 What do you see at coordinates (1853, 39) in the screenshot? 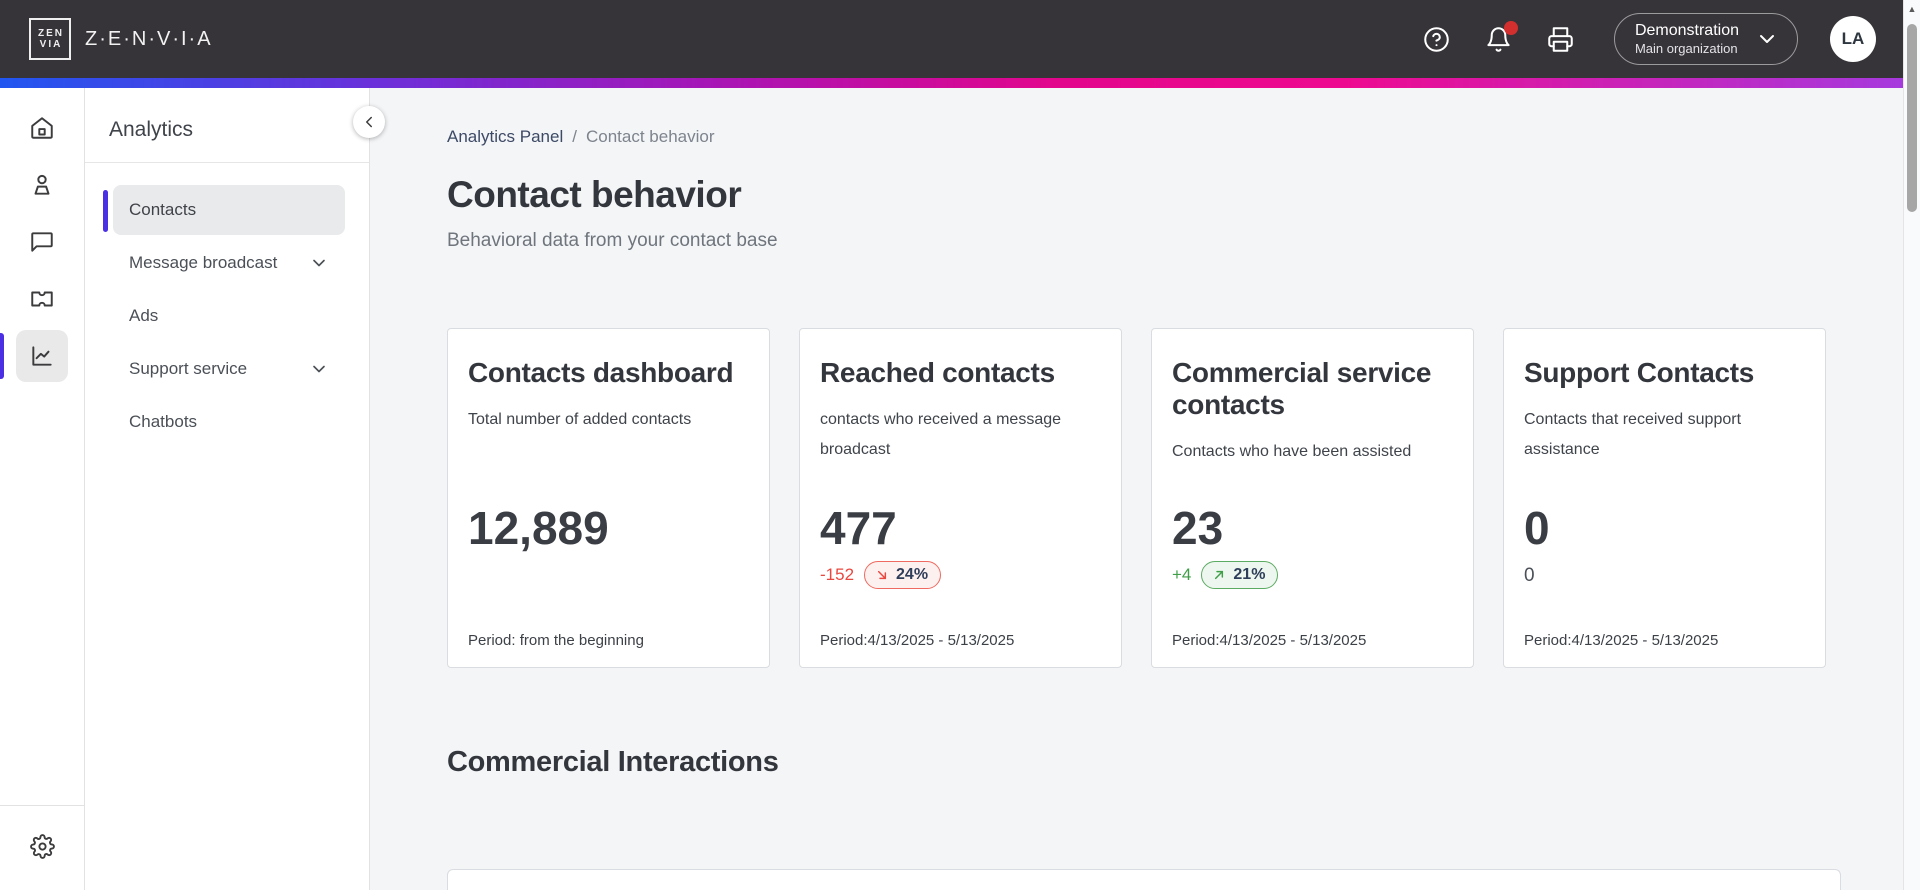
I see `avatar: LA` at bounding box center [1853, 39].